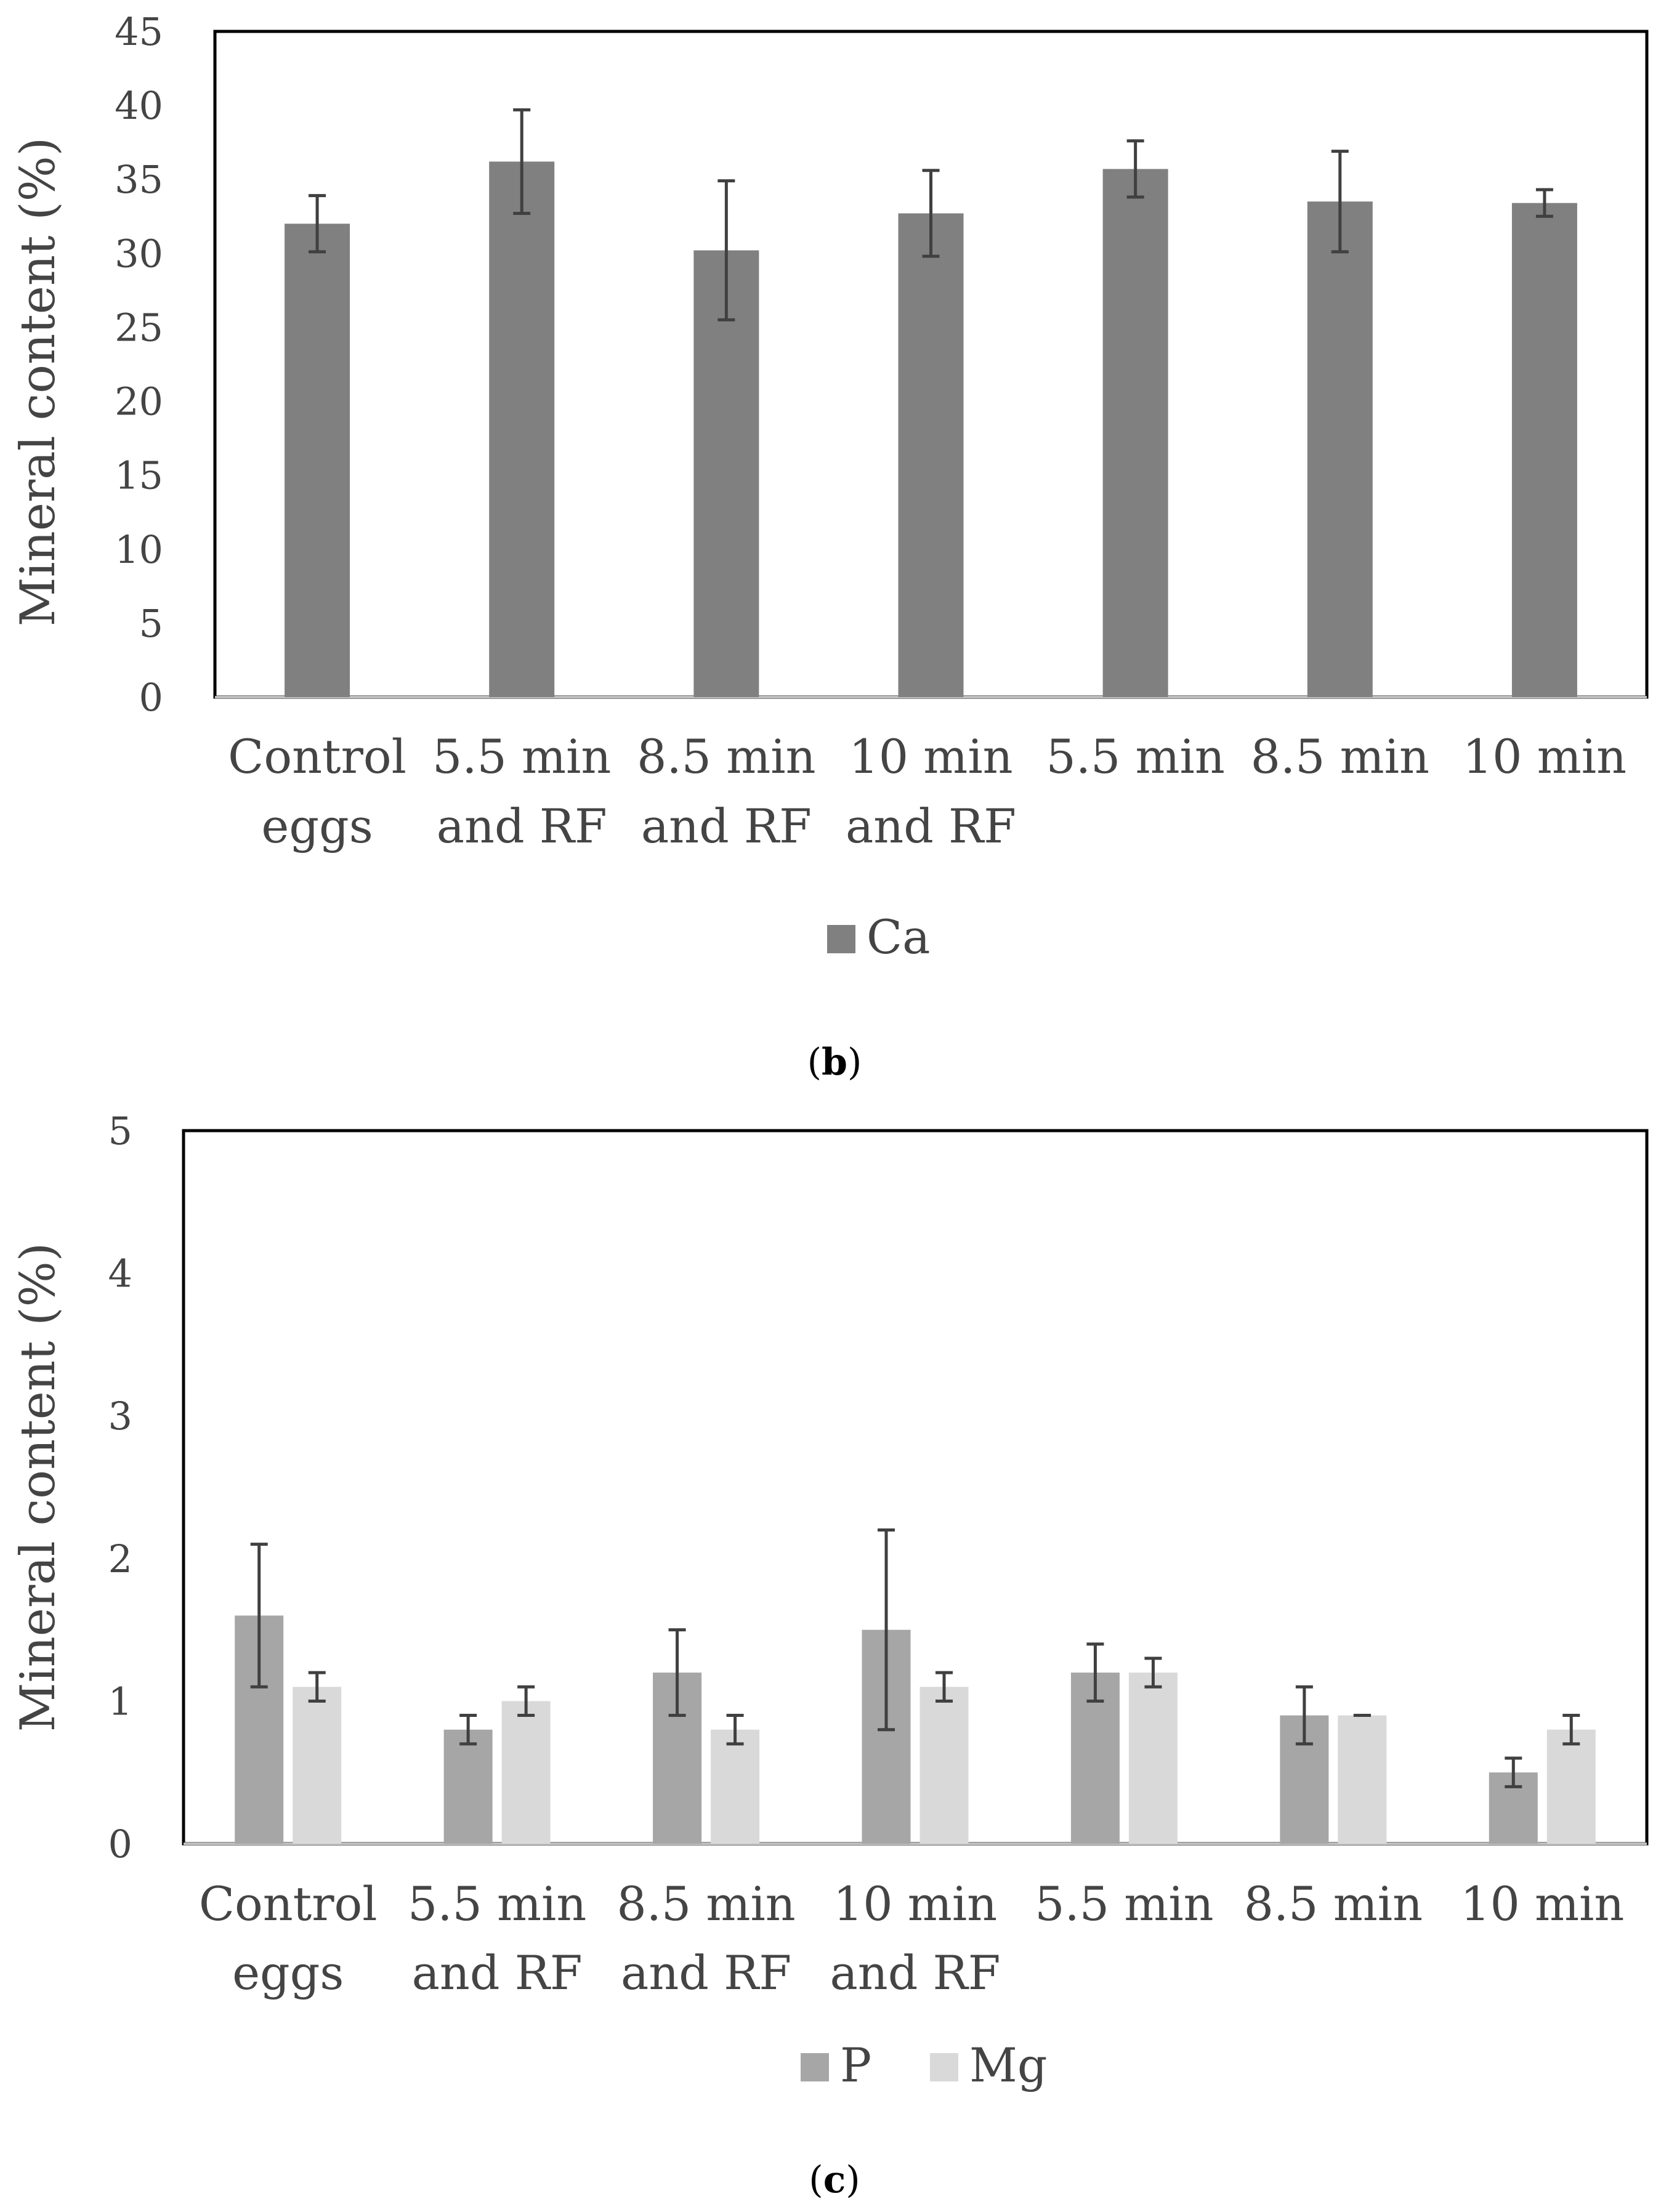 This screenshot has height=2212, width=1669. Describe the element at coordinates (855, 2066) in the screenshot. I see `legend-label-p: P` at that location.